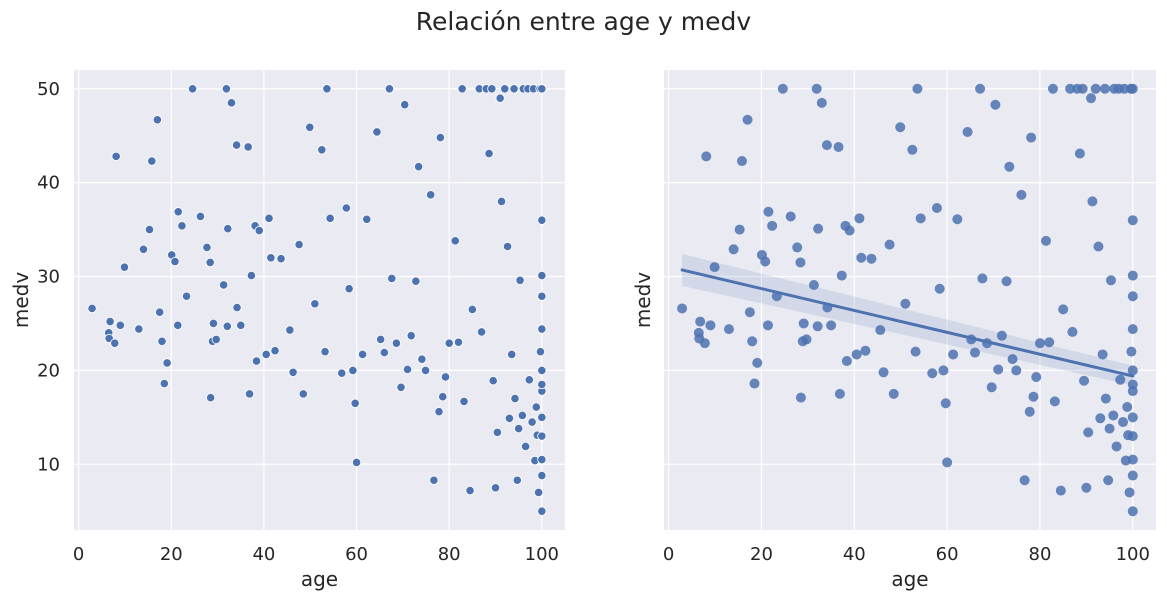 The width and height of the screenshot is (1167, 599). Describe the element at coordinates (319, 579) in the screenshot. I see `left-x-axis-label: age` at that location.